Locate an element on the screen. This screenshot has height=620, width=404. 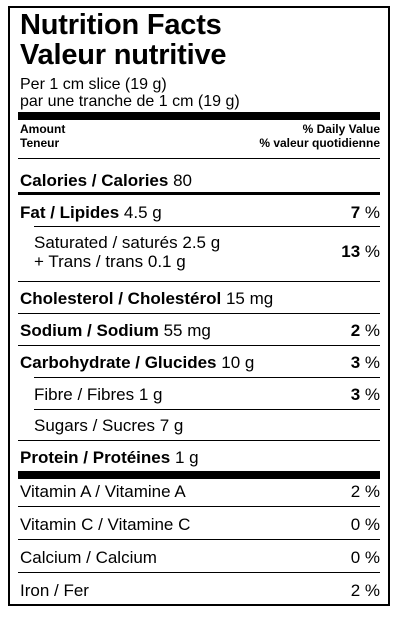
carbohydrate-row: Carbohydrate / Glucides 10 g is located at coordinates (137, 363).